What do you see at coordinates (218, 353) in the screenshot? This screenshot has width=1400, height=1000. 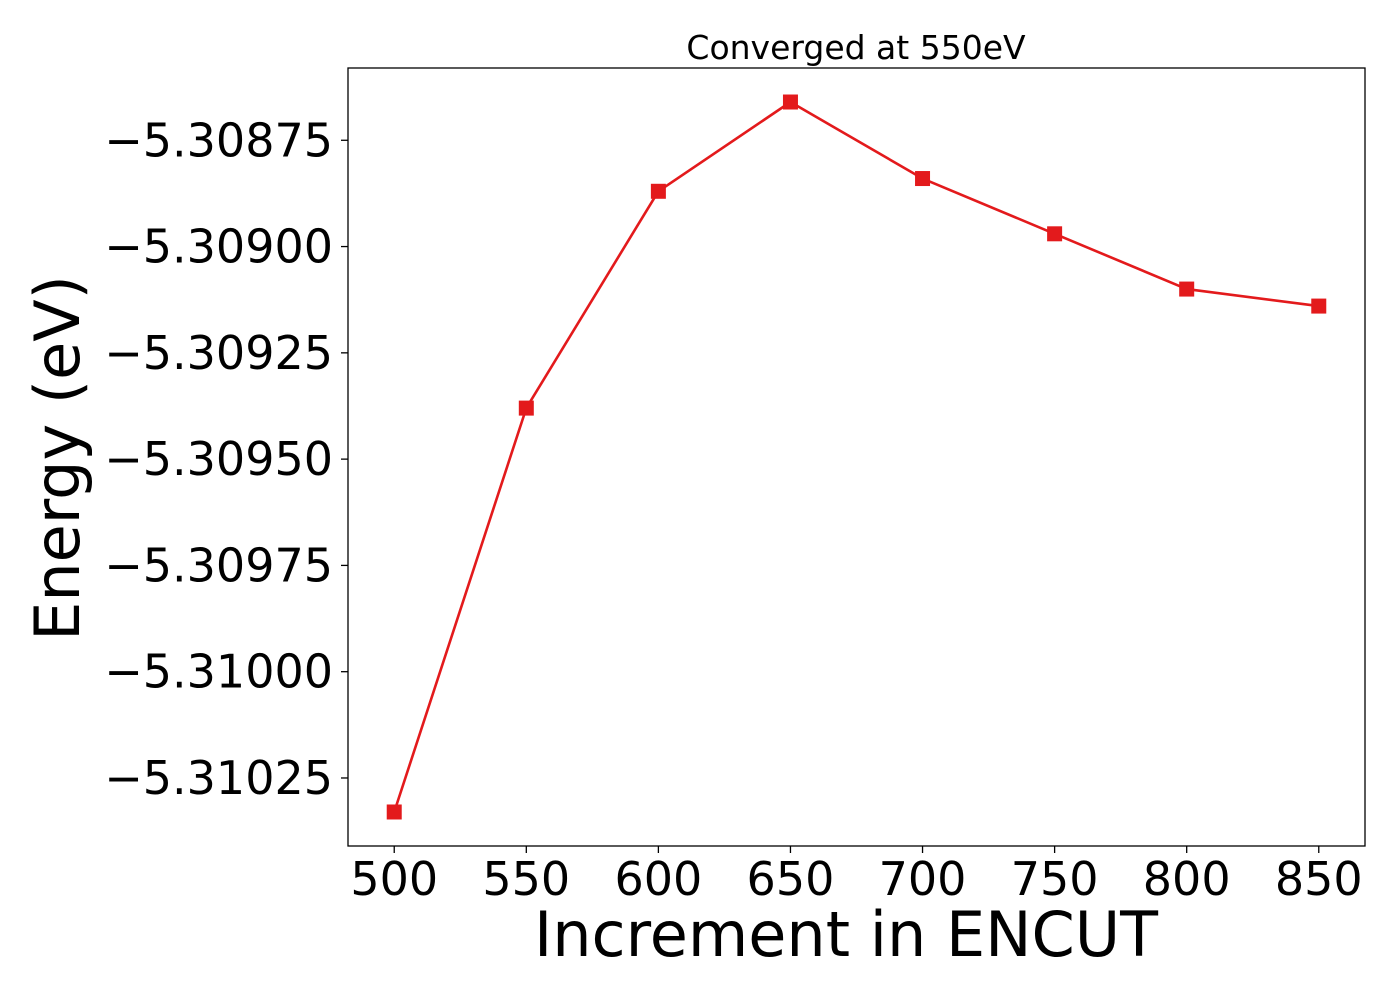 I see `y-tick-label: −5.30925` at bounding box center [218, 353].